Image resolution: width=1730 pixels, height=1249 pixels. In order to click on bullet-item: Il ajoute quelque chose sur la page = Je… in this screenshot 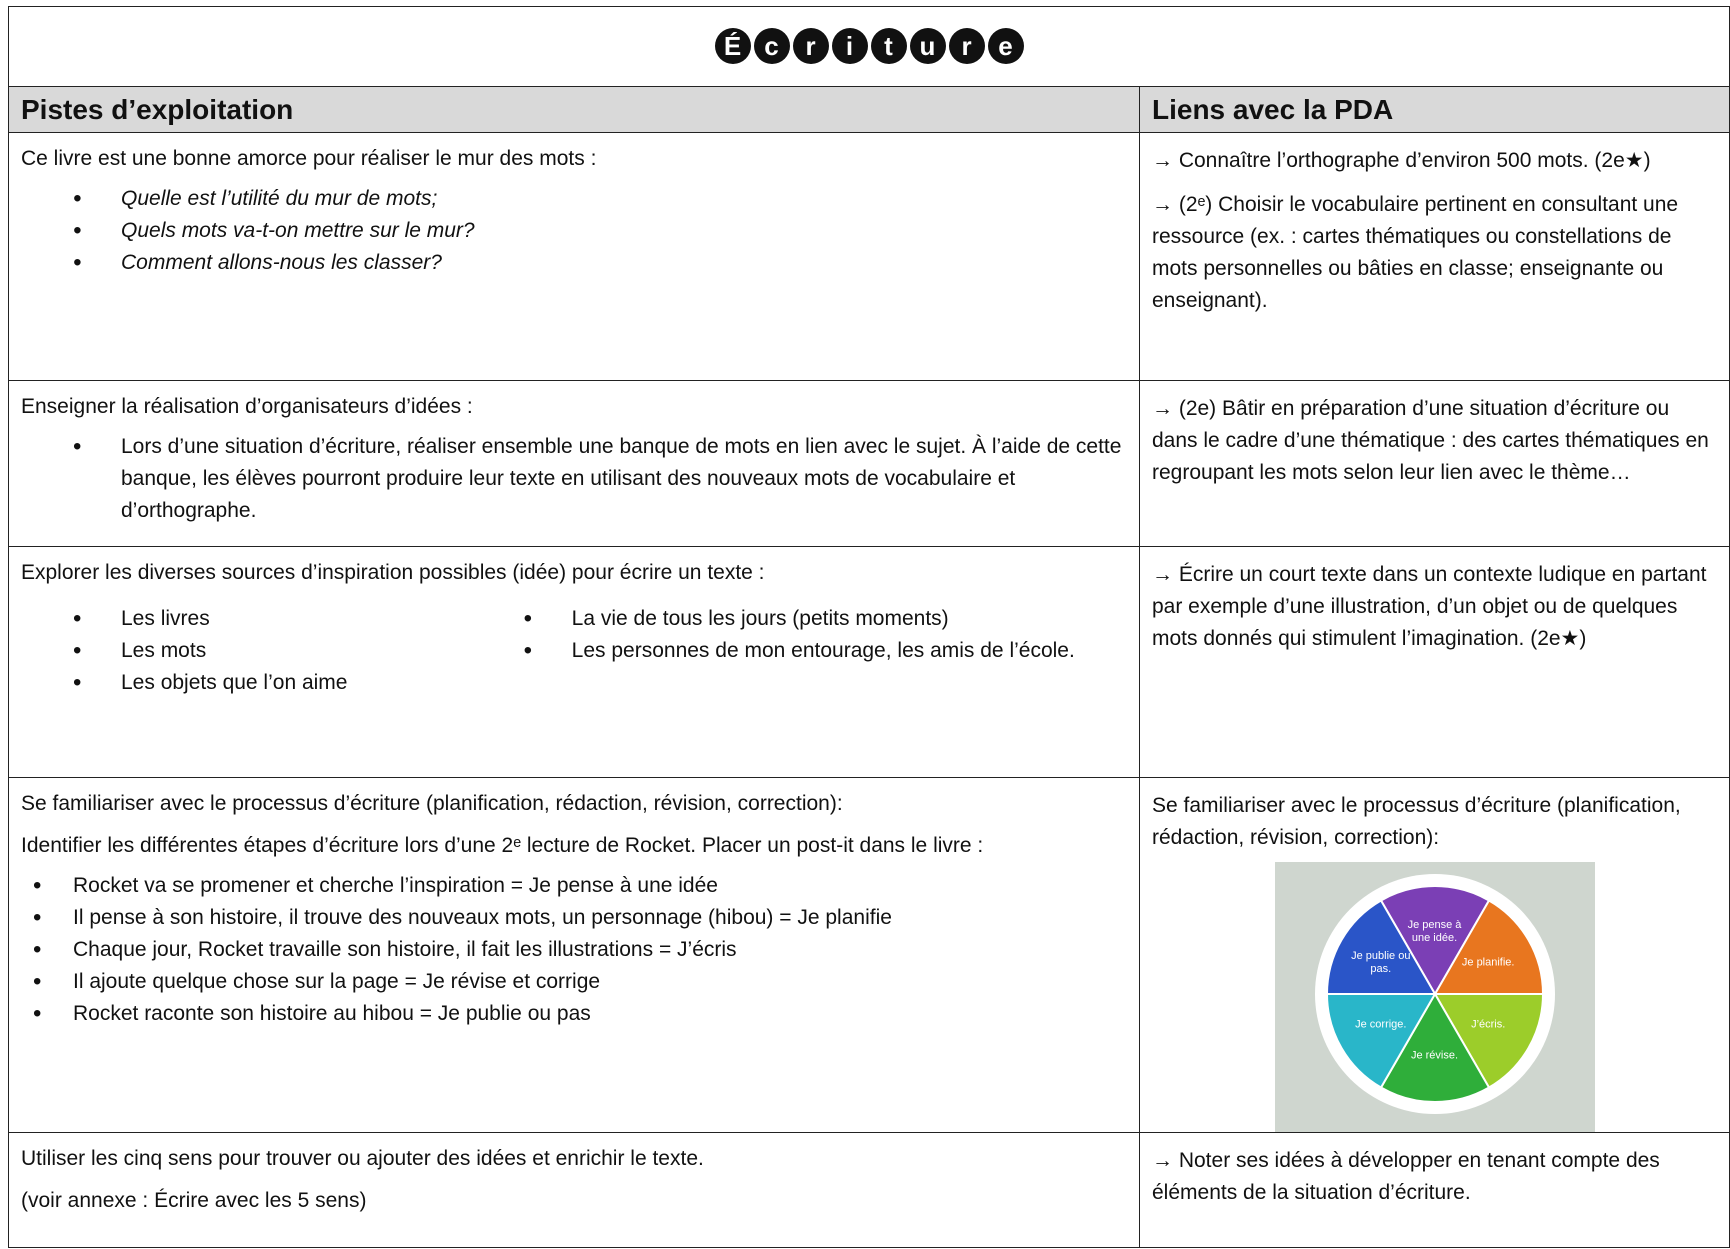, I will do `click(580, 982)`.